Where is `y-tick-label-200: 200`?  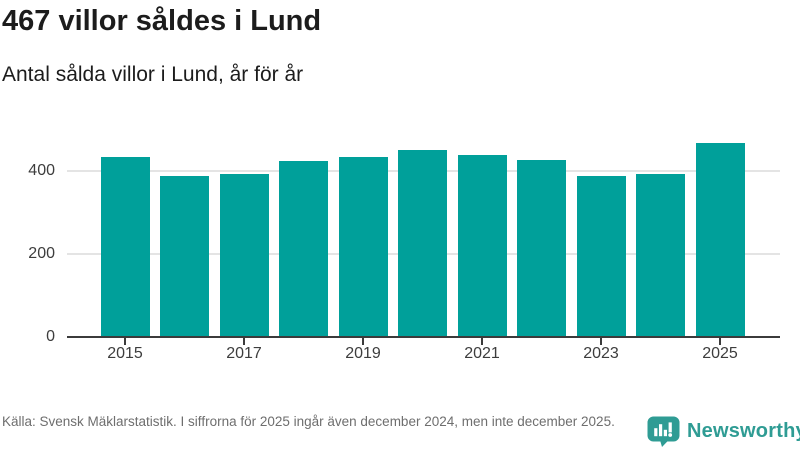 y-tick-label-200: 200 is located at coordinates (41, 253).